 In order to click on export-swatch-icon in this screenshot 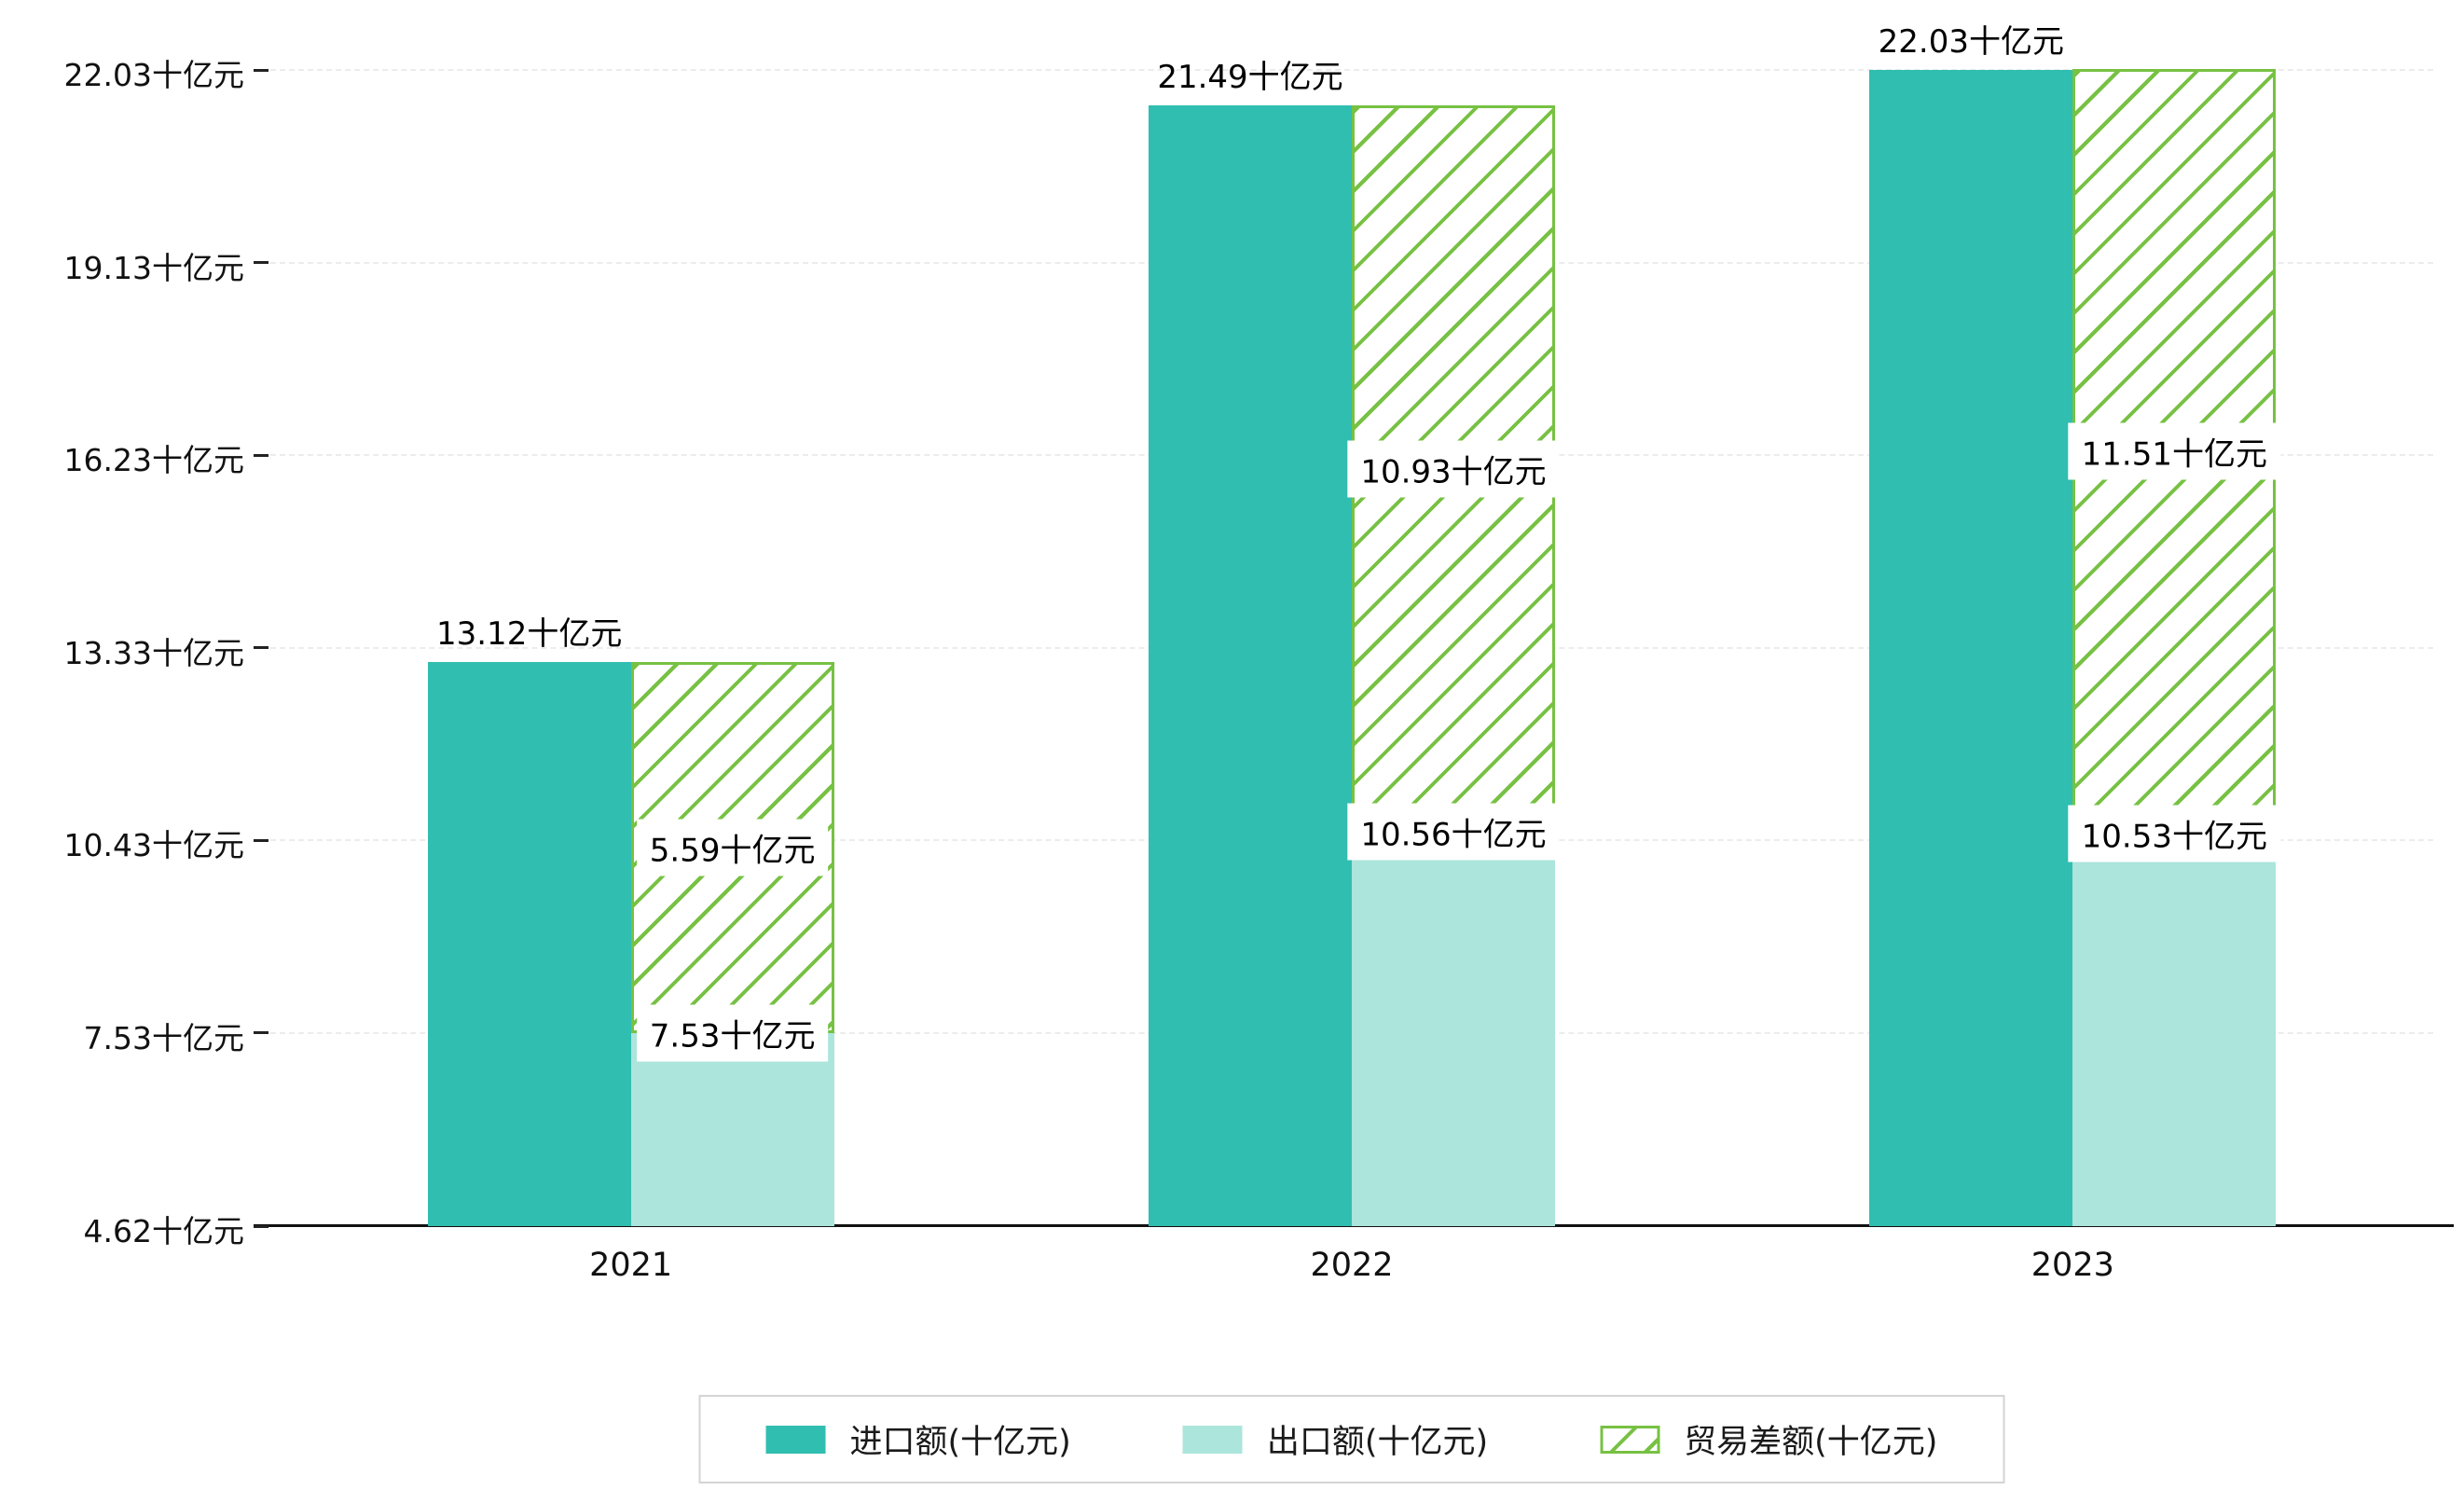, I will do `click(1212, 1439)`.